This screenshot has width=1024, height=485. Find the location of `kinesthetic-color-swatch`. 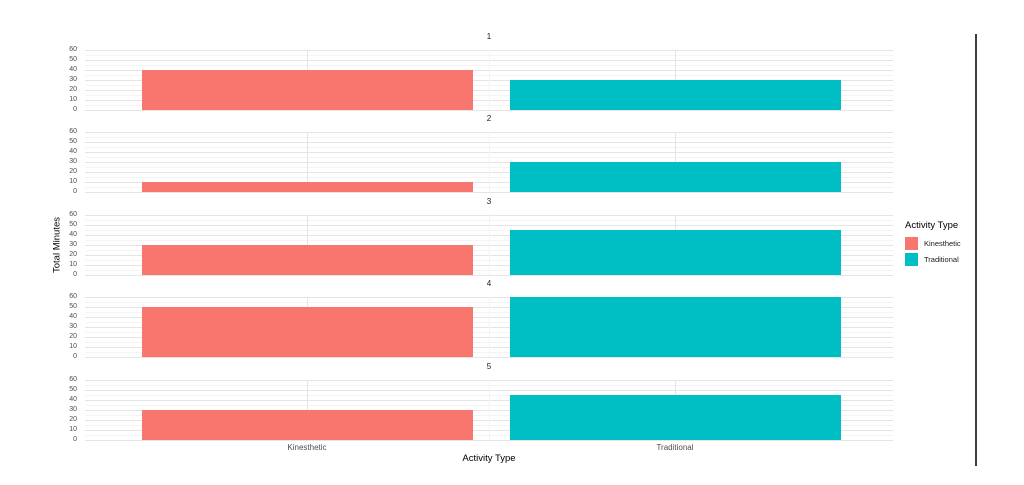

kinesthetic-color-swatch is located at coordinates (911, 243).